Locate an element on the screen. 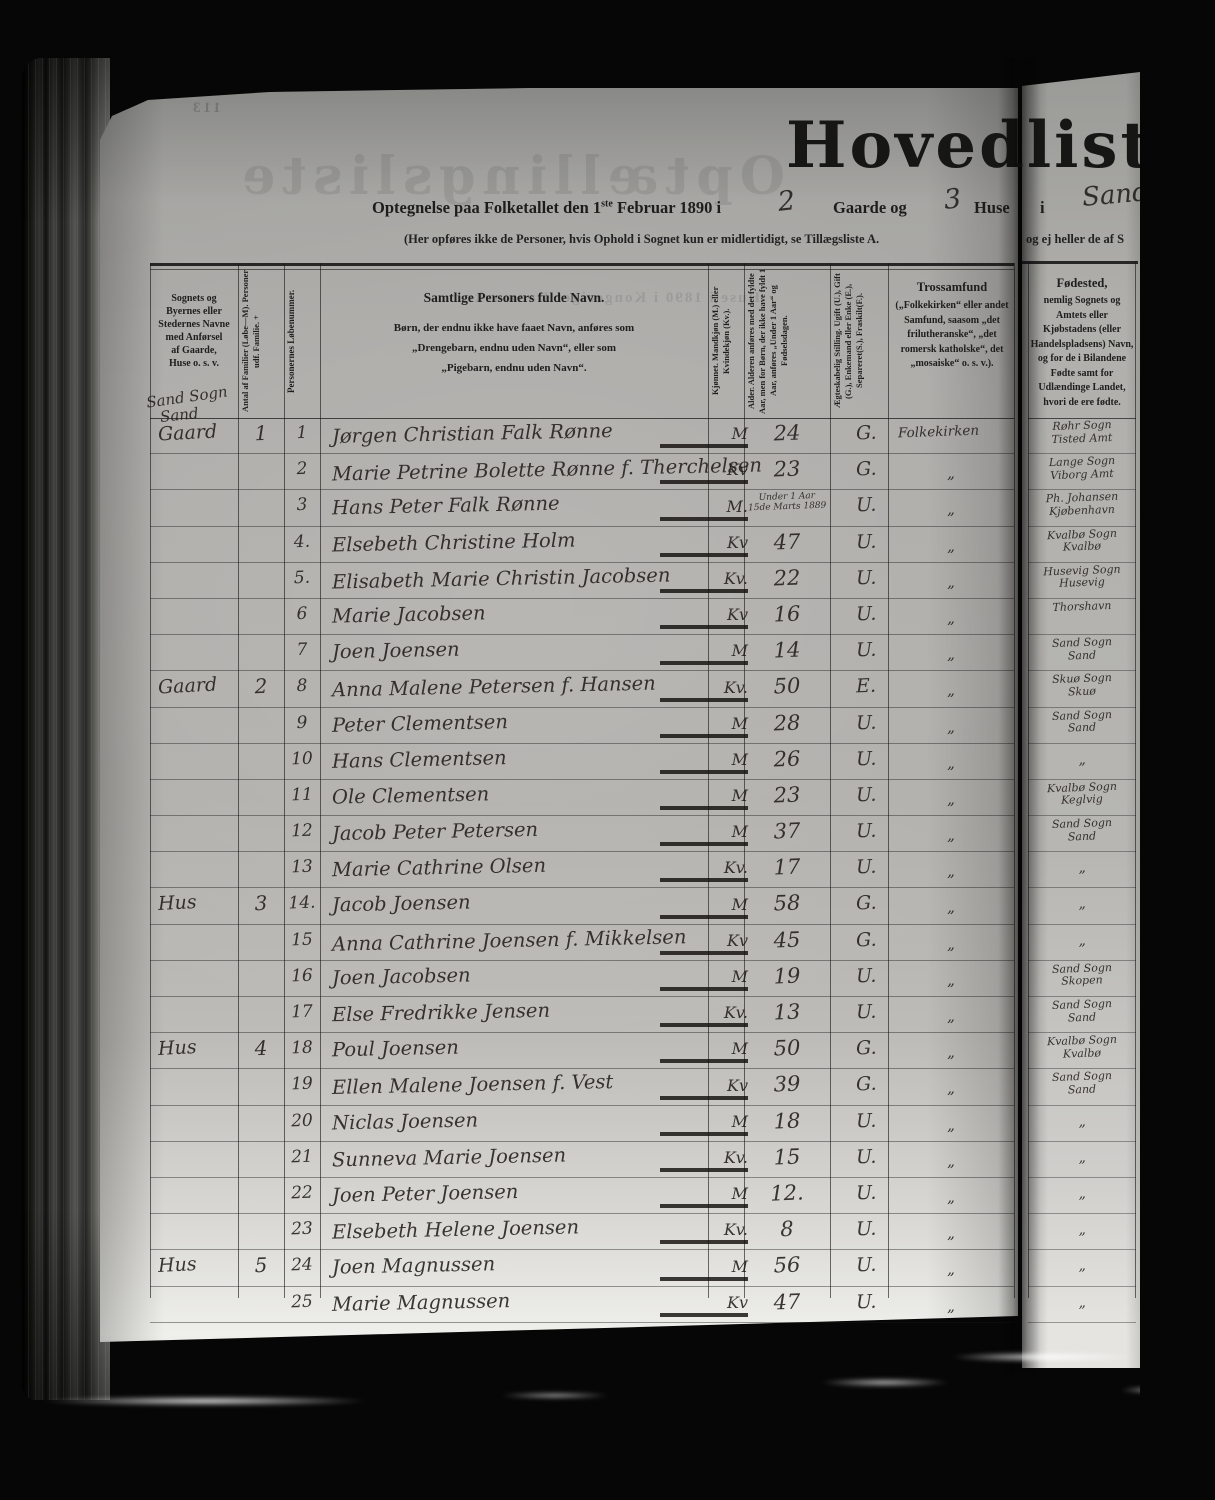  table-top-rule-inner is located at coordinates (582, 269).